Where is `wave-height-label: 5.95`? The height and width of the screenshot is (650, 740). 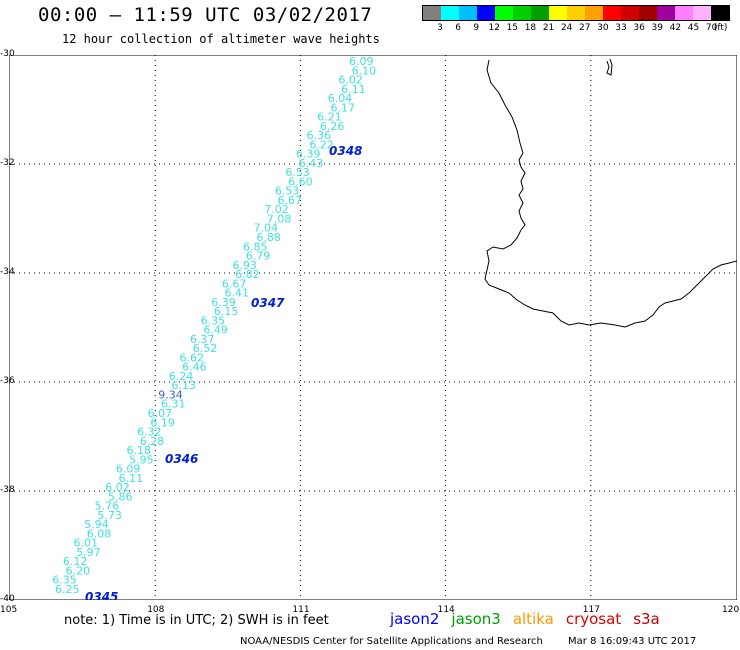 wave-height-label: 5.95 is located at coordinates (141, 459).